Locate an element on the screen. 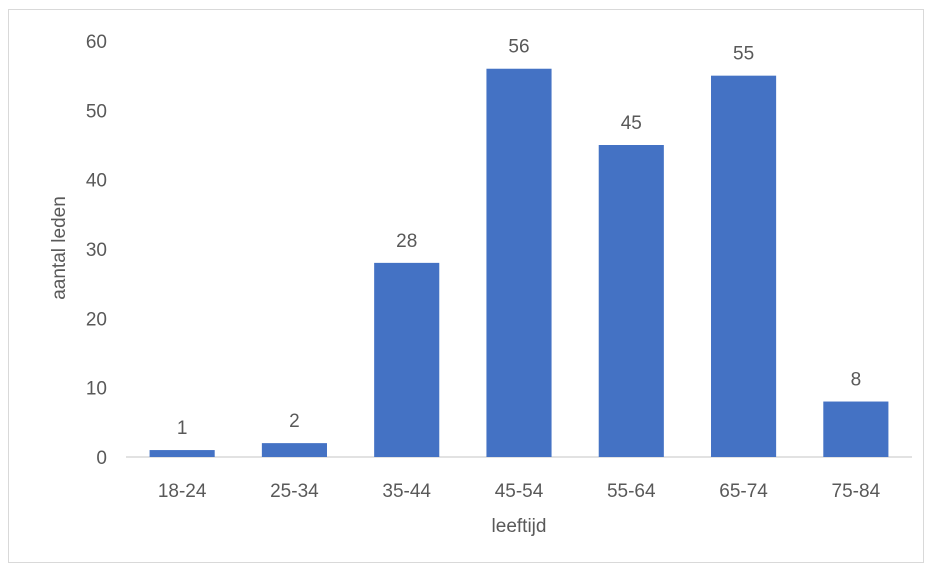 Image resolution: width=926 pixels, height=564 pixels. x-tick-label-35-44: 35-44 is located at coordinates (406, 491).